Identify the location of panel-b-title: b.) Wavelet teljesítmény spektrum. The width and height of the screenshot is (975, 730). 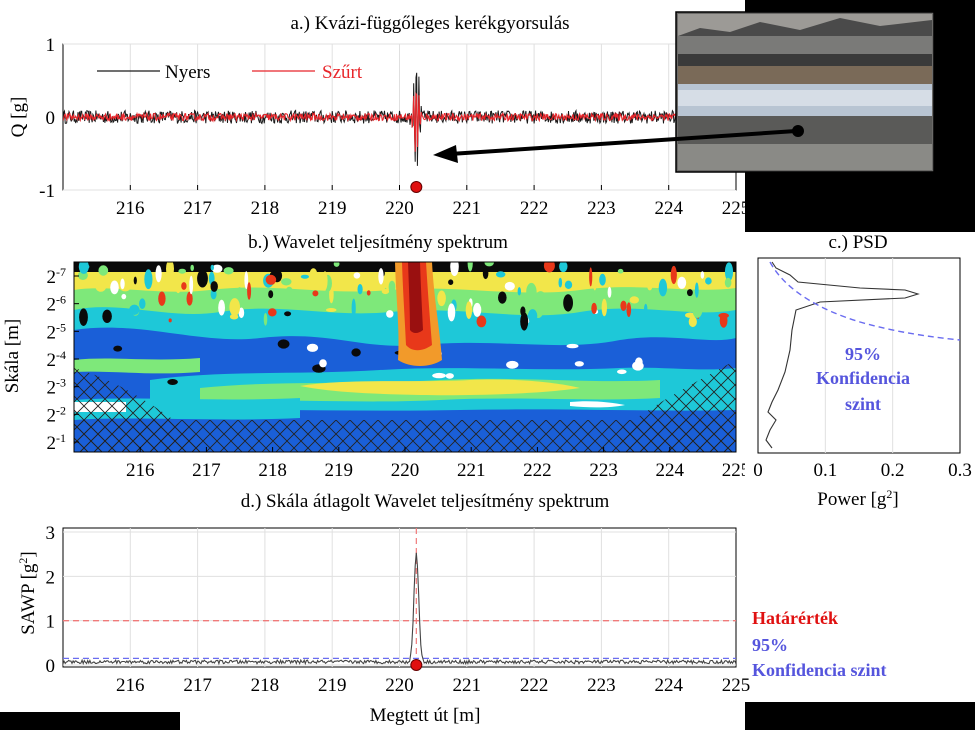
(378, 242).